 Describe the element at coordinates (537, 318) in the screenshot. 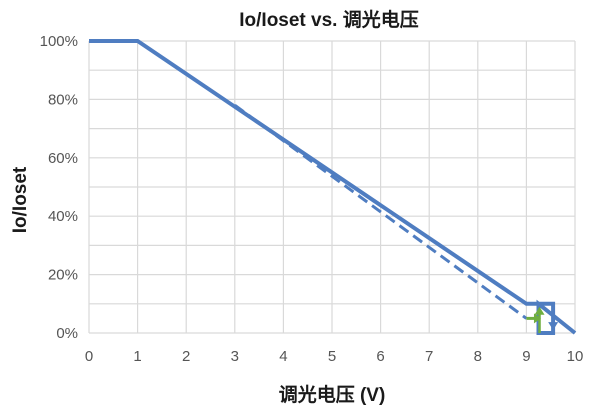

I see `annotation-arrowhead-right` at that location.